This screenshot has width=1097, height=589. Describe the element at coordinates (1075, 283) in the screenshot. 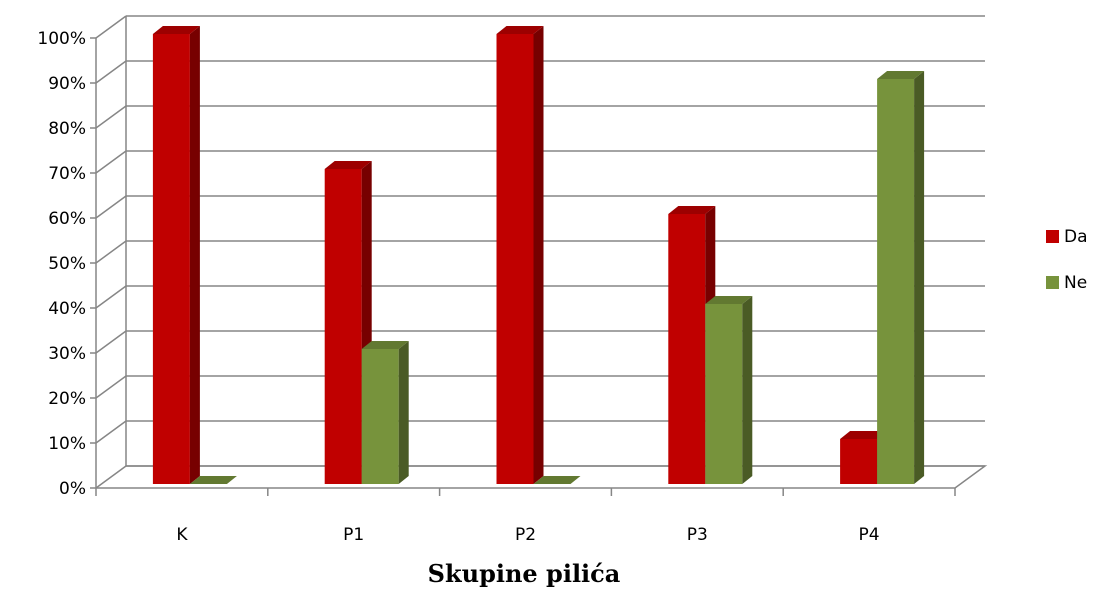

I see `legend-label-ne: Ne` at that location.